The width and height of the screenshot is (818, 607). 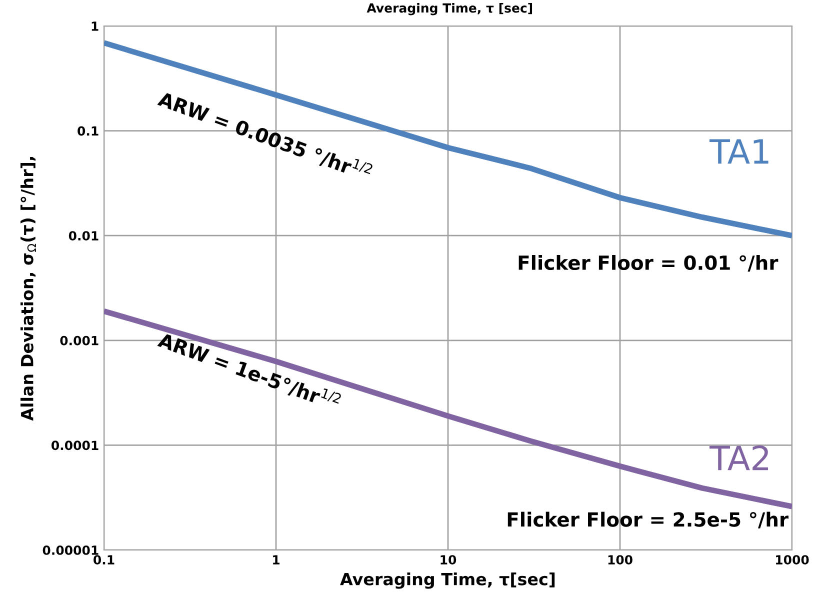 What do you see at coordinates (447, 580) in the screenshot?
I see `x-axis-title: Averaging Time, τ[sec]` at bounding box center [447, 580].